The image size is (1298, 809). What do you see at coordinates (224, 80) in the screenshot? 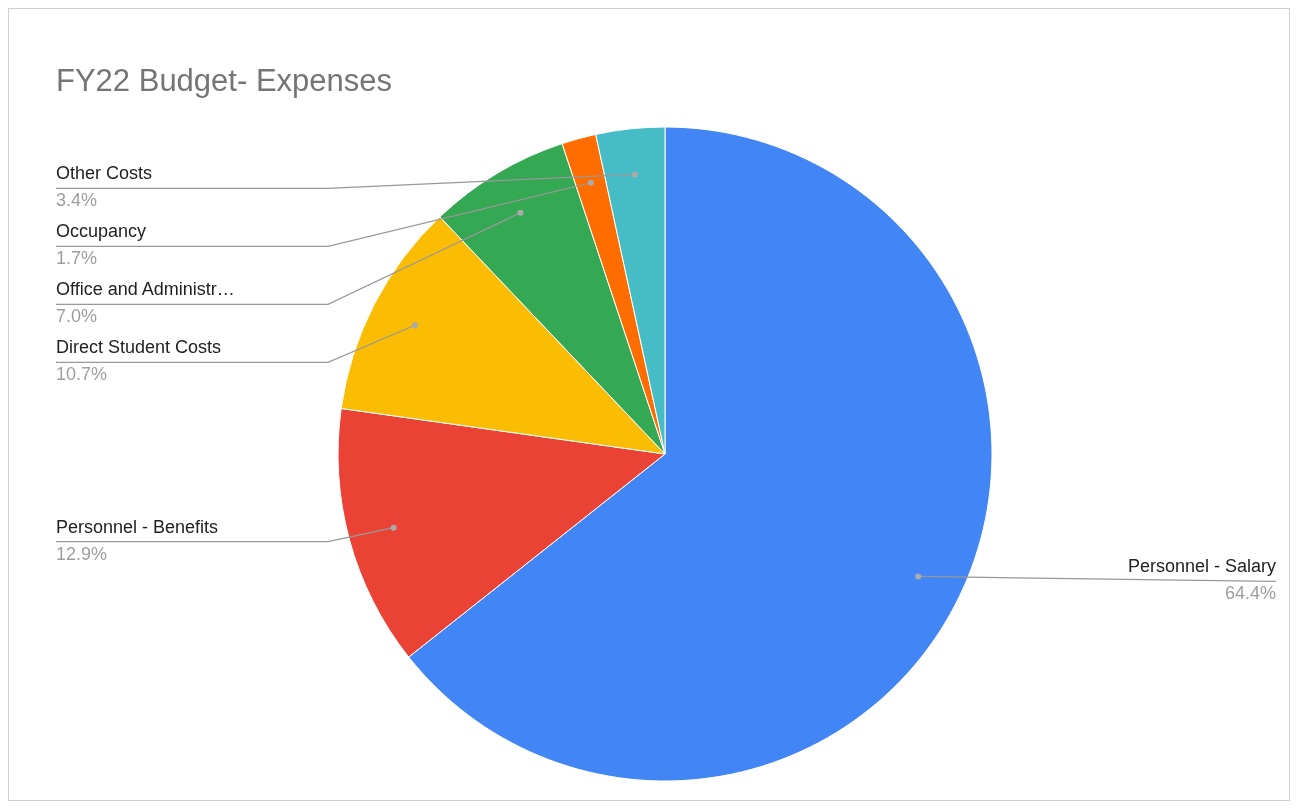
I see `chart-title: FY22 Budget- Expenses` at bounding box center [224, 80].